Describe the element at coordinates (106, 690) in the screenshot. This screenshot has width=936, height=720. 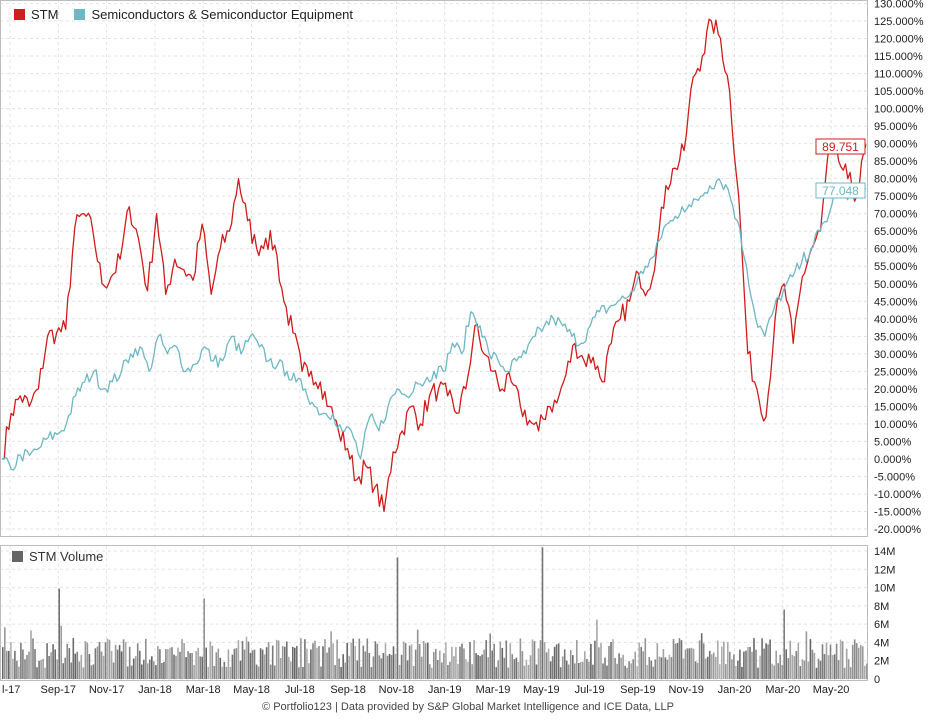
I see `x-tick-label: Nov-17` at that location.